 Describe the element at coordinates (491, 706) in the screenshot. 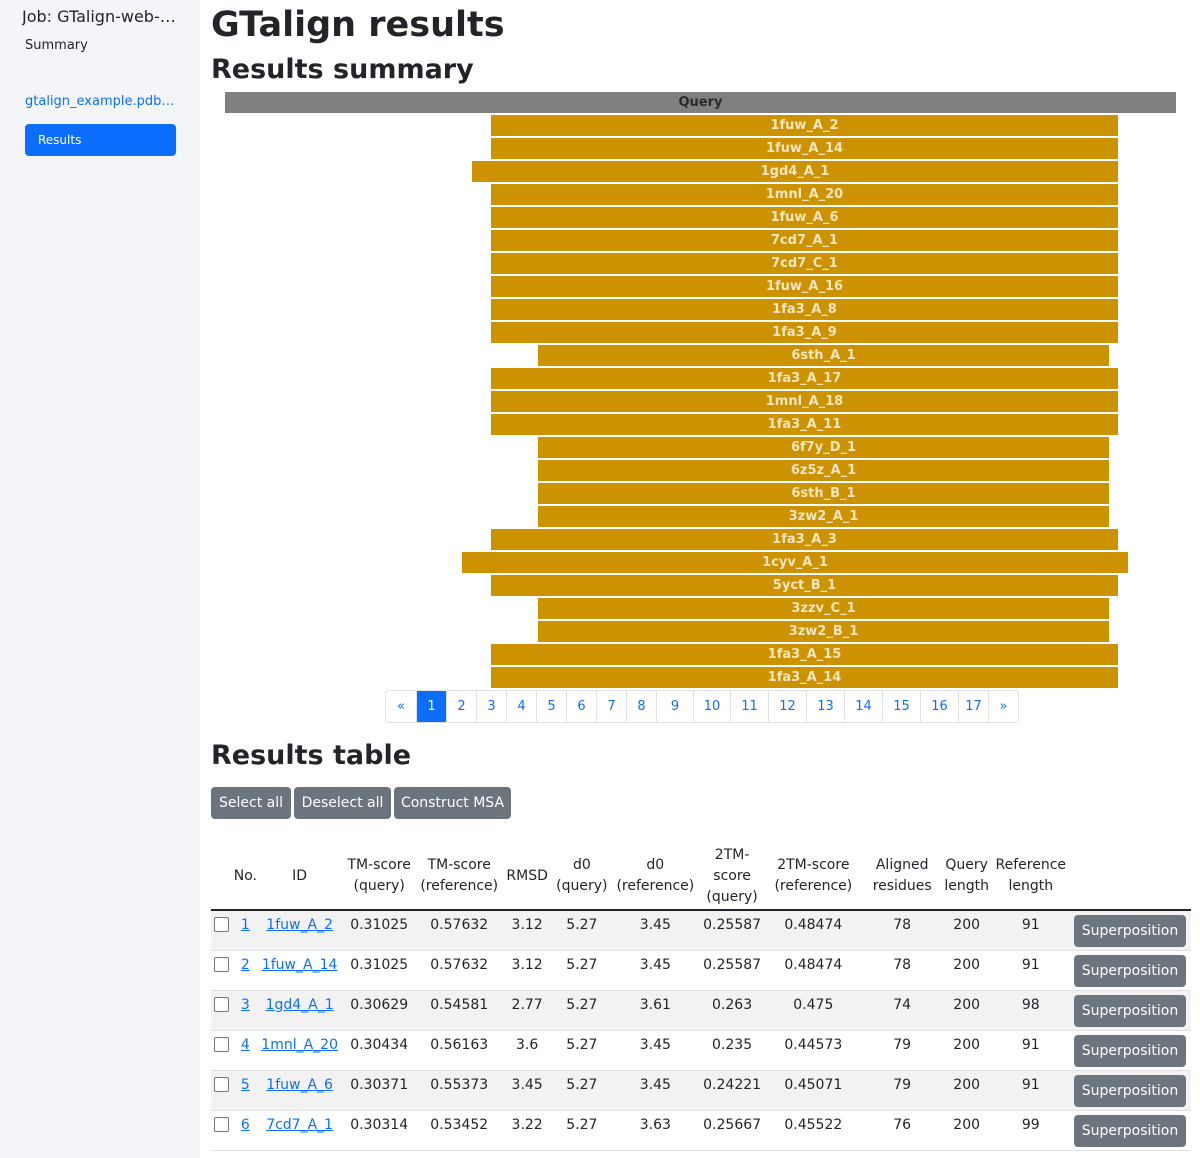

I see `page-link: 3` at that location.